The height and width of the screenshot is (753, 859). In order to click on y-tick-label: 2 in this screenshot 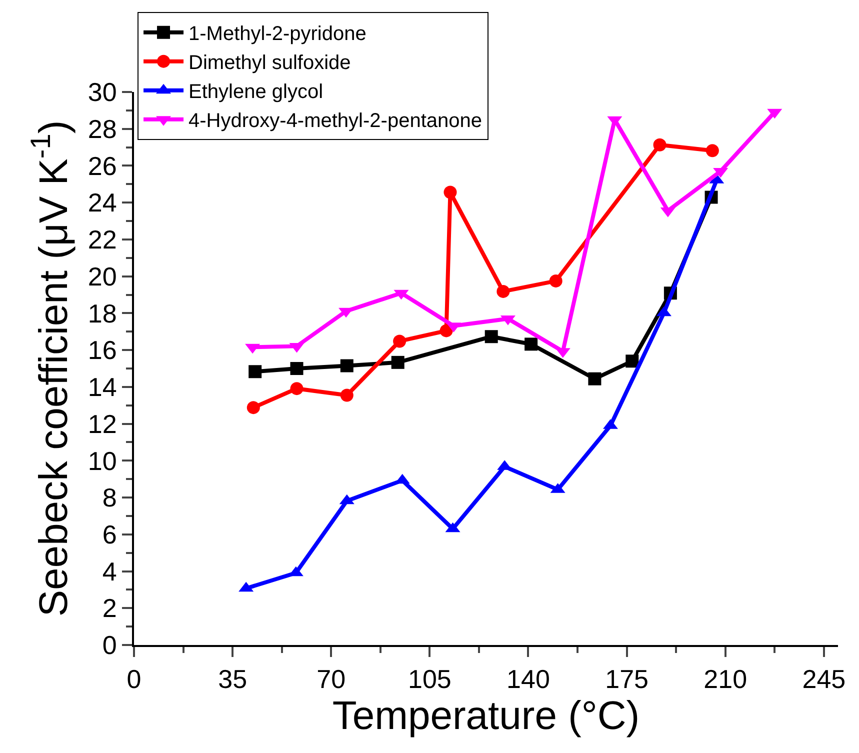, I will do `click(109, 608)`.